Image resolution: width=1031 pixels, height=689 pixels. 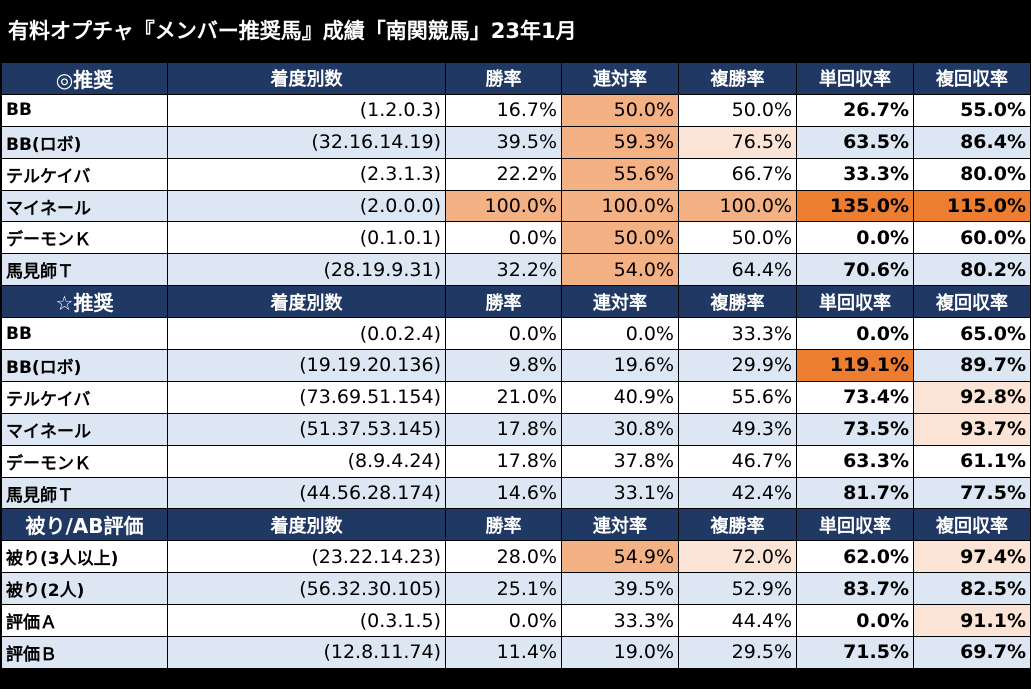 What do you see at coordinates (84, 270) in the screenshot?
I see `row-name: 馬見師Ｔ` at bounding box center [84, 270].